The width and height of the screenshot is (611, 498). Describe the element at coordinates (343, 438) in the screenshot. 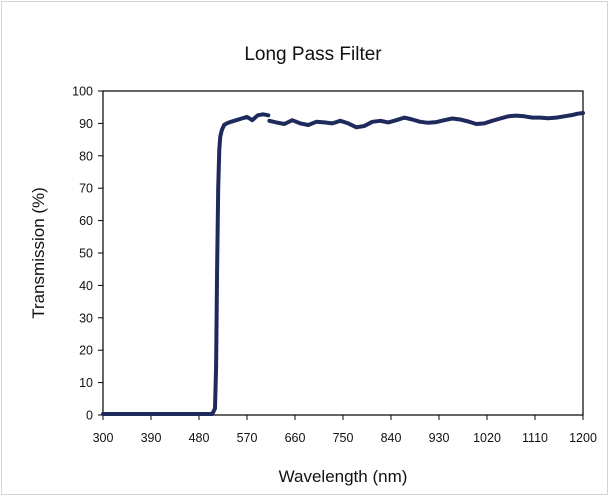

I see `x-tick-label: 750` at that location.